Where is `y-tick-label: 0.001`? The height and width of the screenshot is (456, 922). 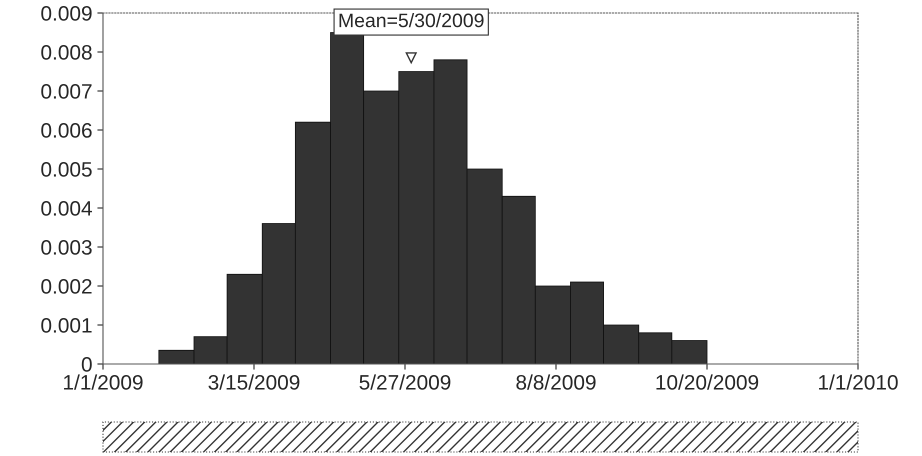 y-tick-label: 0.001 is located at coordinates (66, 325).